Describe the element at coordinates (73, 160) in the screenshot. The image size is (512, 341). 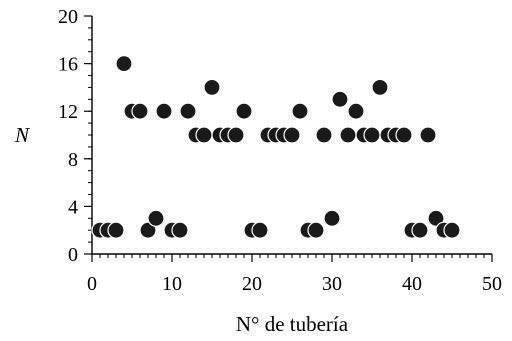
I see `y-tick-label: 8` at that location.